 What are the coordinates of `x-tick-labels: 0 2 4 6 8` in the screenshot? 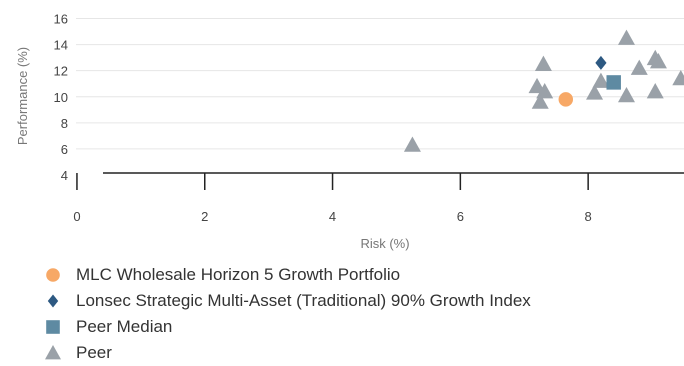 It's located at (332, 216).